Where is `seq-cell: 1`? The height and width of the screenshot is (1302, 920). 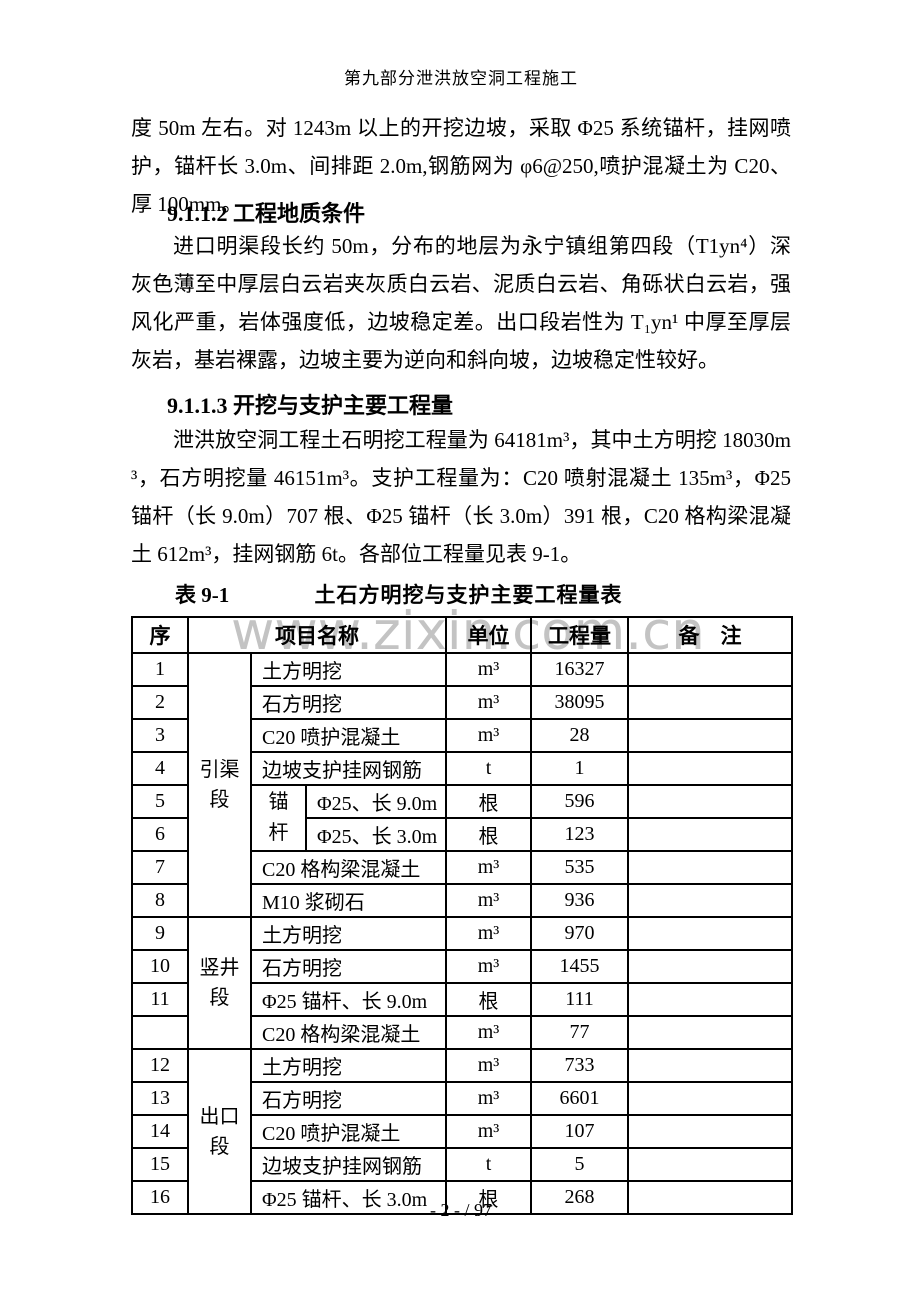 seq-cell: 1 is located at coordinates (160, 669).